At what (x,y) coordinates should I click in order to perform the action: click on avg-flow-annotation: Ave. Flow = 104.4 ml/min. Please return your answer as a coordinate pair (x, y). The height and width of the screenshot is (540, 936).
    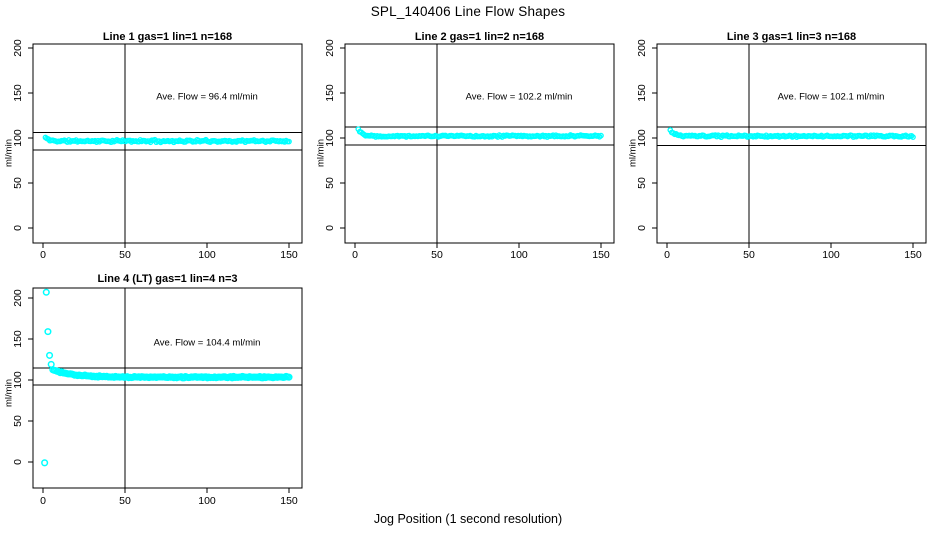
    Looking at the image, I should click on (207, 343).